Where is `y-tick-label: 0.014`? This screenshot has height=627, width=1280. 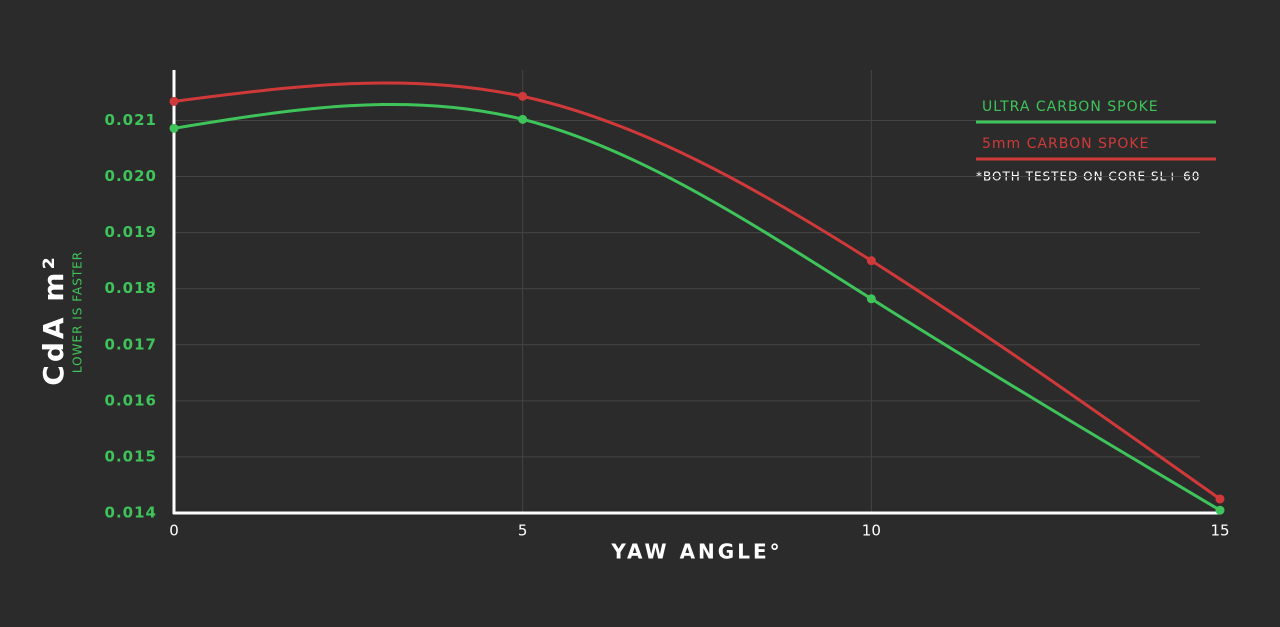
y-tick-label: 0.014 is located at coordinates (131, 513).